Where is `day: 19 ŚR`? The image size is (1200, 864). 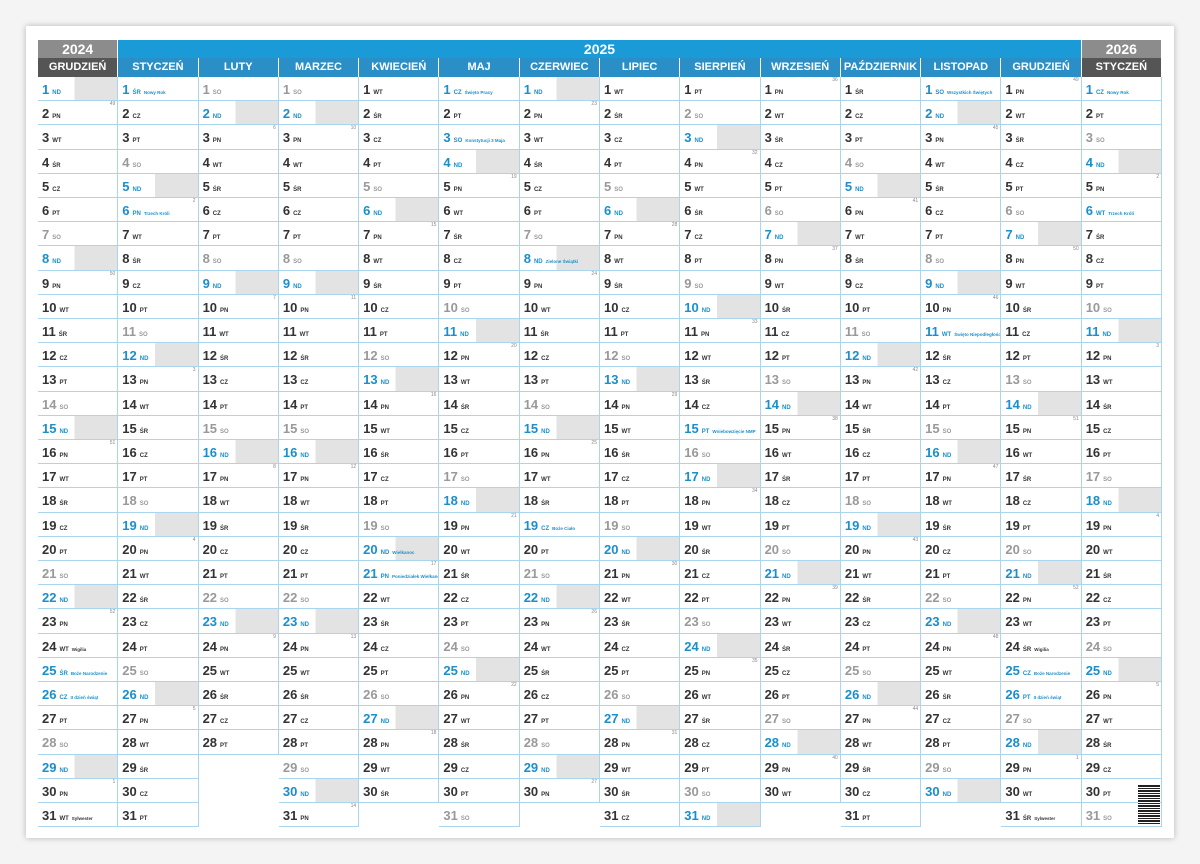
day: 19 ŚR is located at coordinates (296, 525).